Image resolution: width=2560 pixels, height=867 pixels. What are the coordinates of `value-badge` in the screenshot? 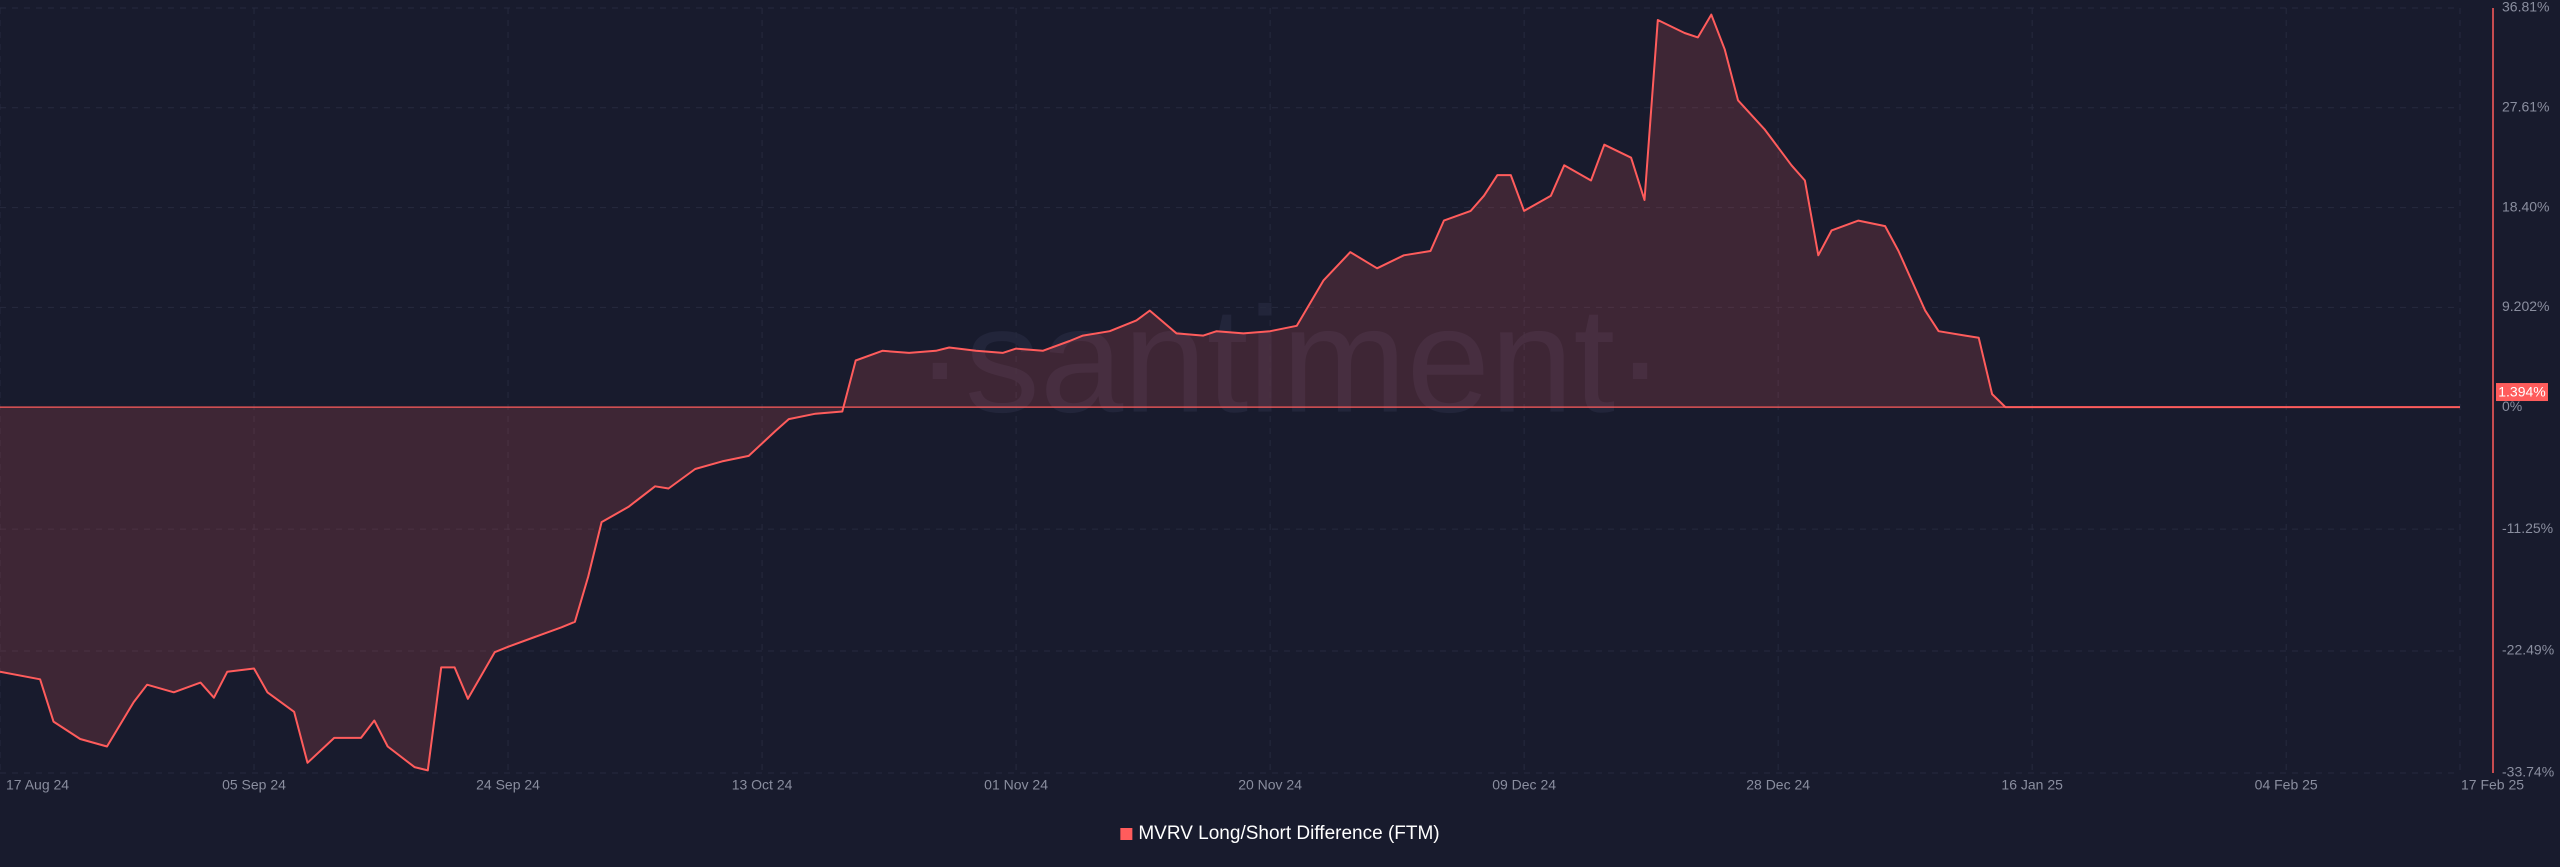 It's located at (2522, 392).